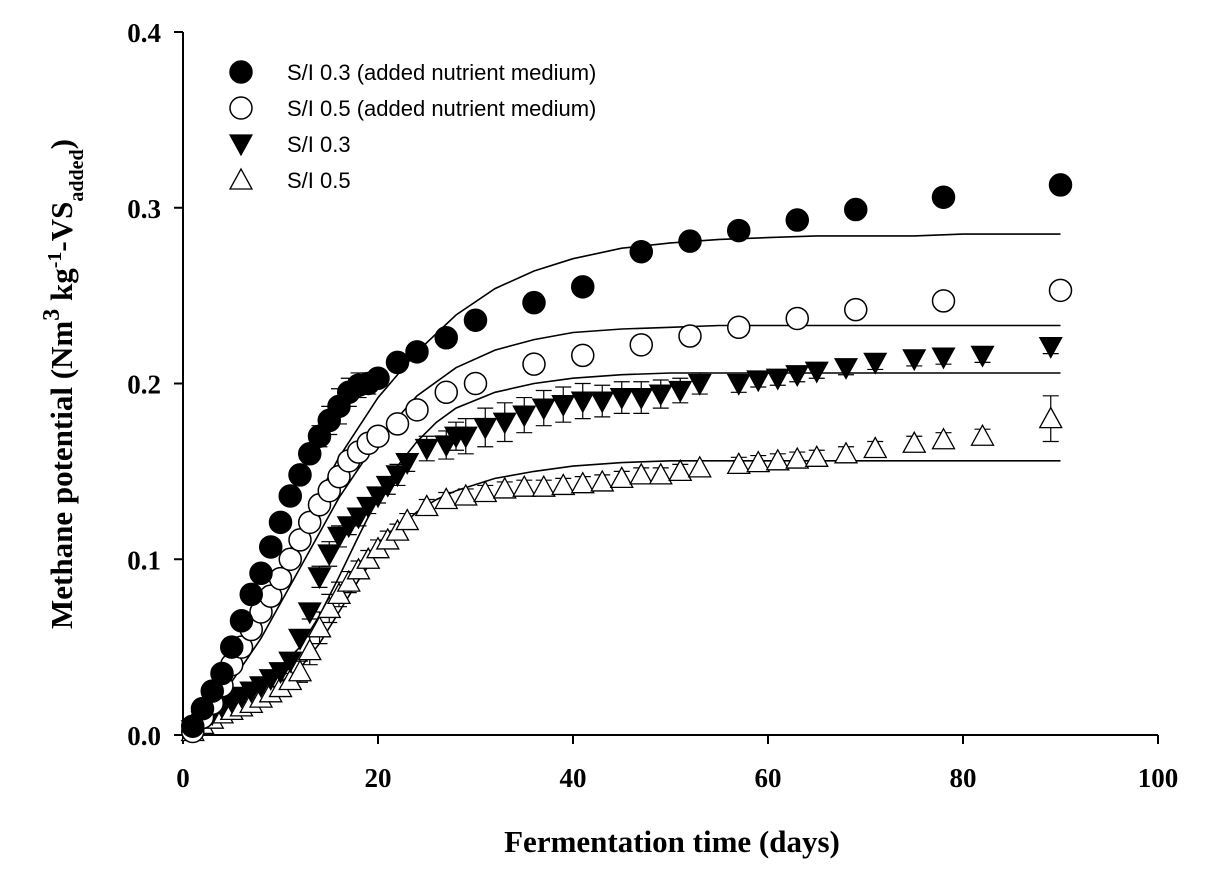 This screenshot has height=884, width=1231. Describe the element at coordinates (319, 144) in the screenshot. I see `legend-label: S/I 0.3` at that location.